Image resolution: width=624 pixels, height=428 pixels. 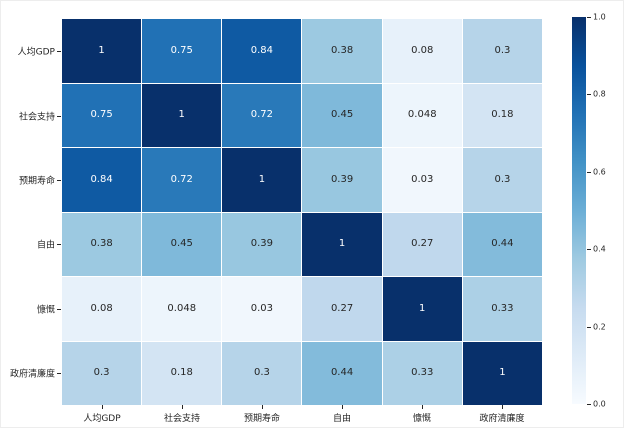 I want to click on y-tick-label: 自由, so click(x=45, y=245).